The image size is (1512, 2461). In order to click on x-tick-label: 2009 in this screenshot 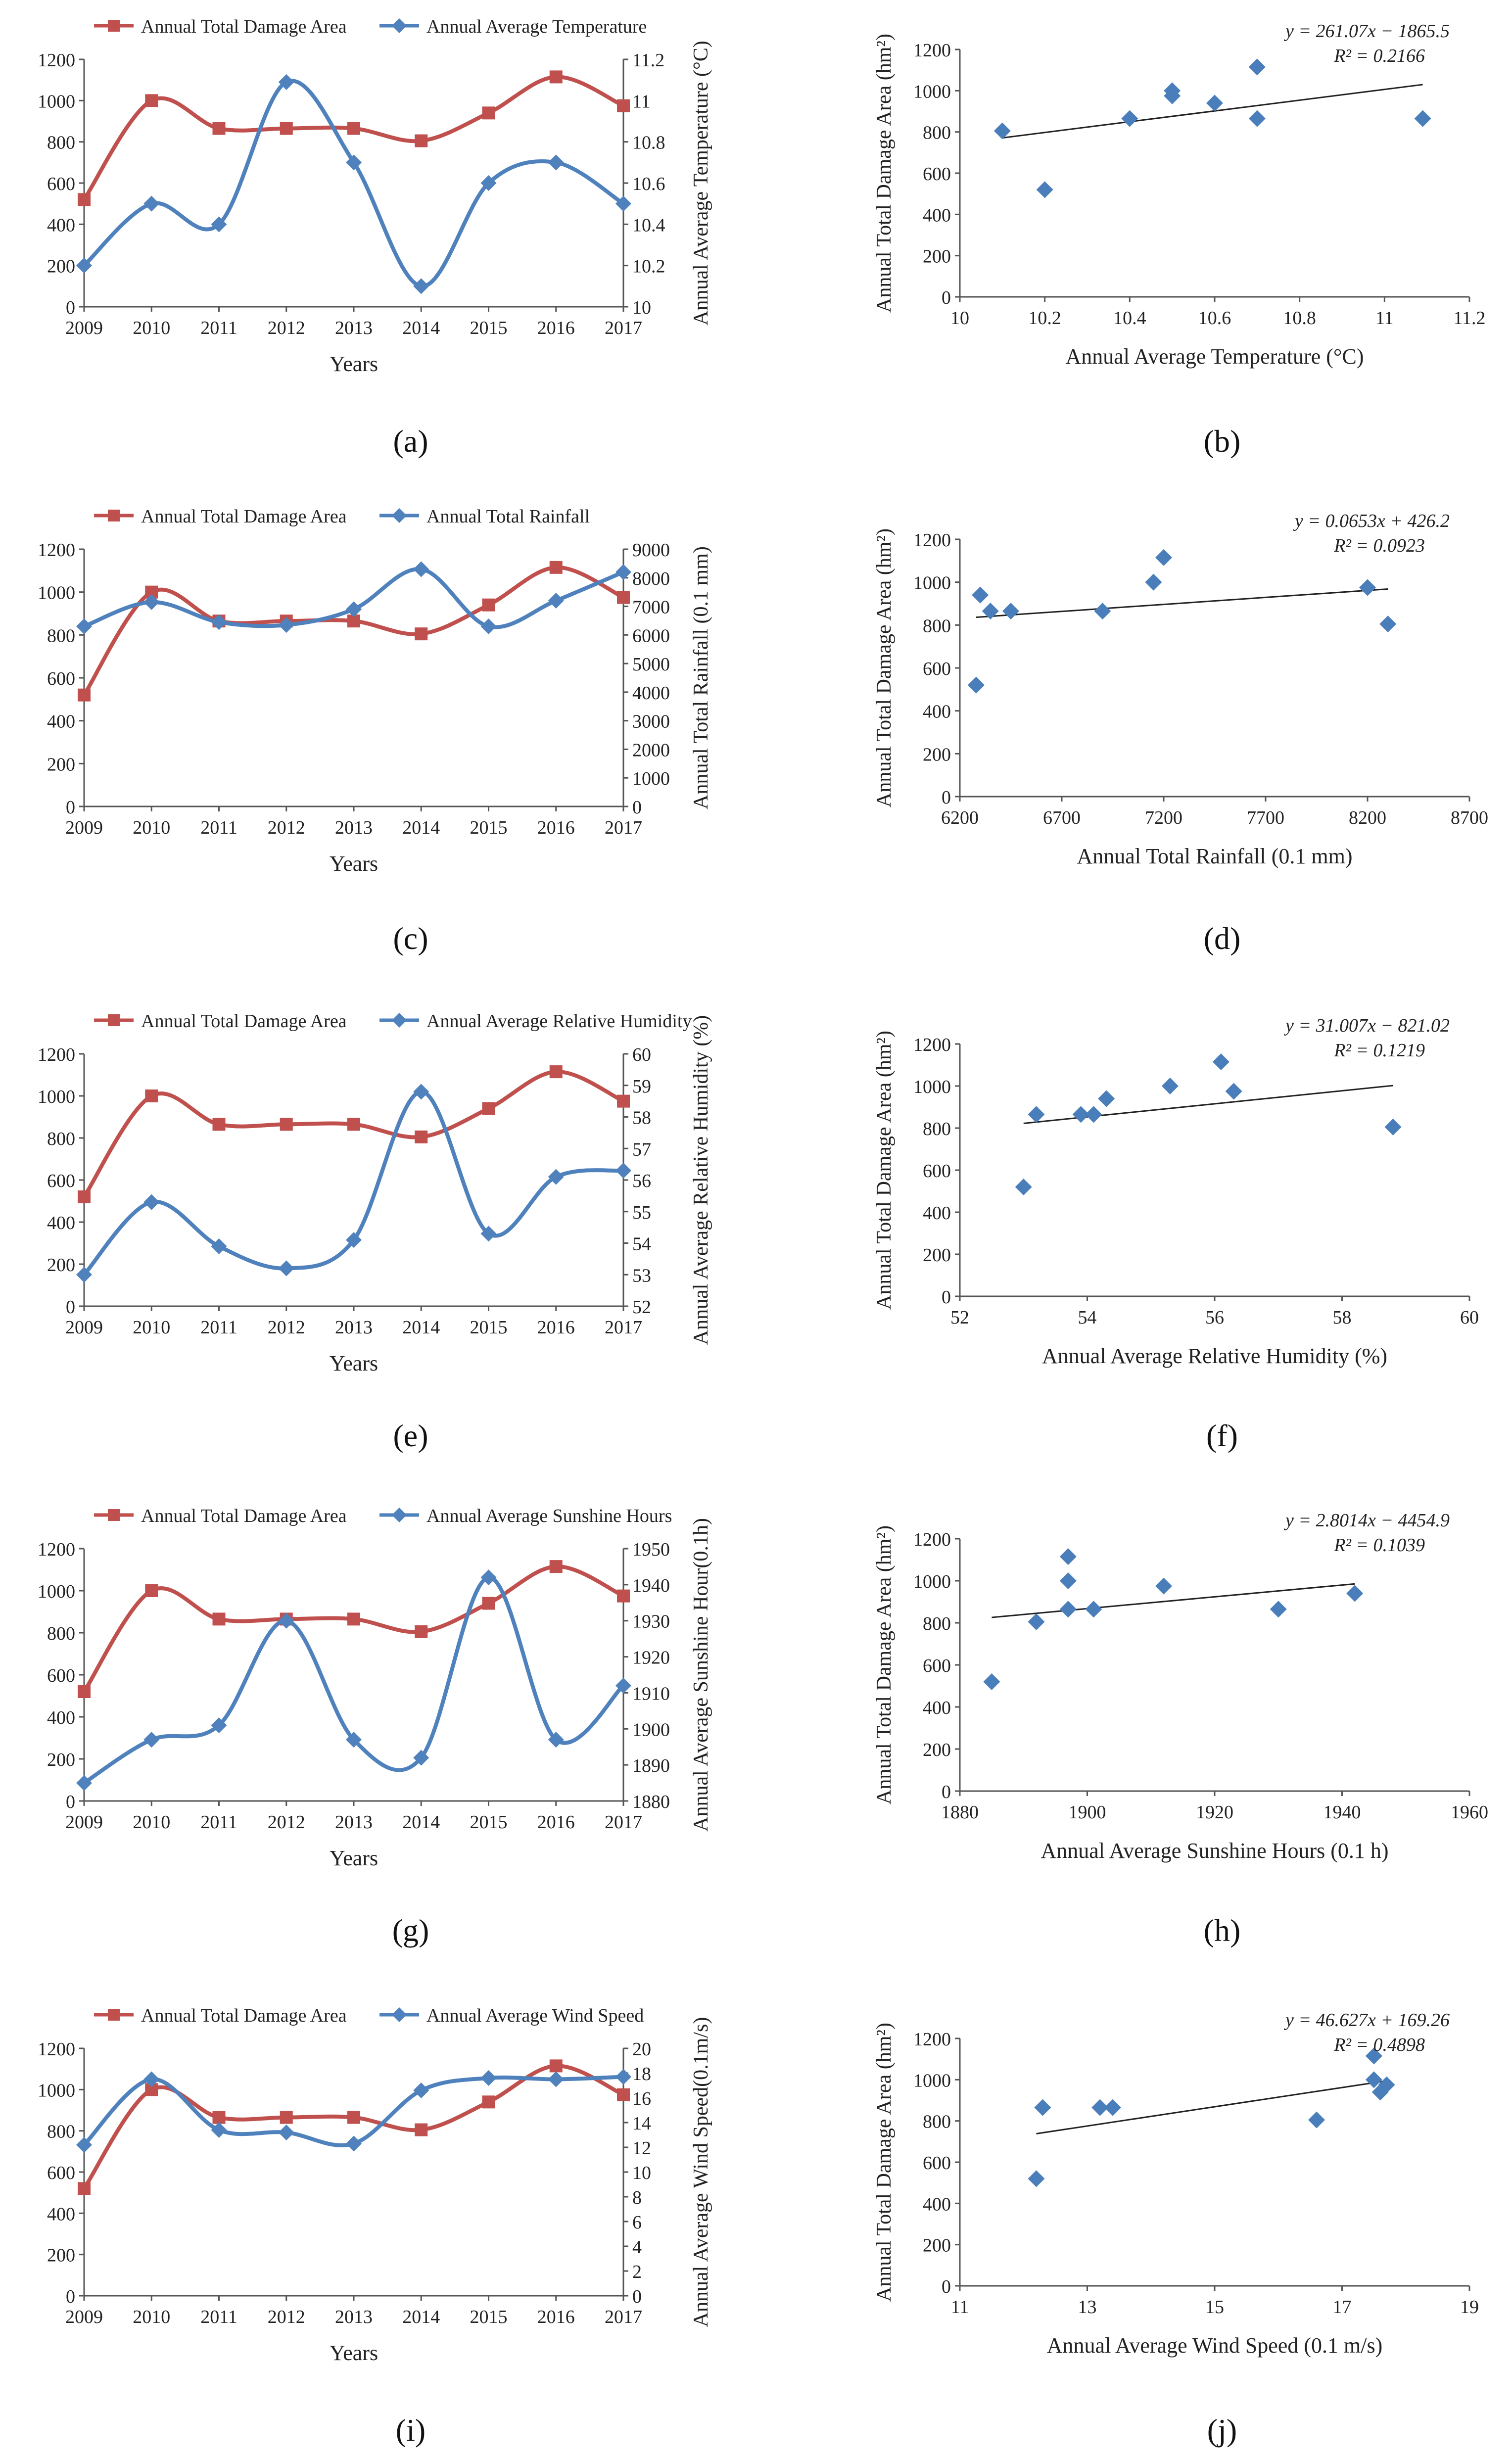, I will do `click(84, 2317)`.